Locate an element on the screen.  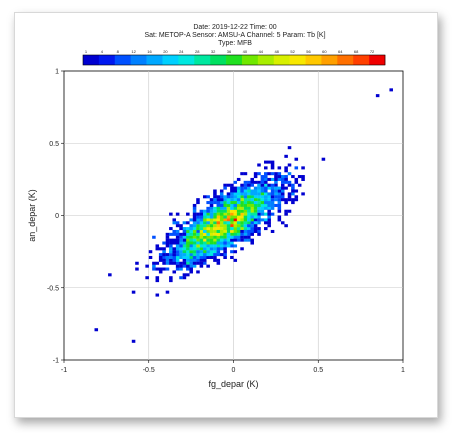
colorbar-tick-label: 28 is located at coordinates (197, 51).